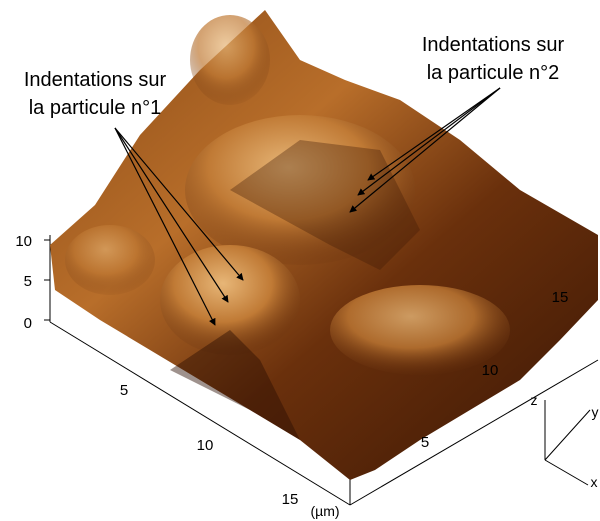  What do you see at coordinates (493, 73) in the screenshot?
I see `annotation-text: la particule n°2` at bounding box center [493, 73].